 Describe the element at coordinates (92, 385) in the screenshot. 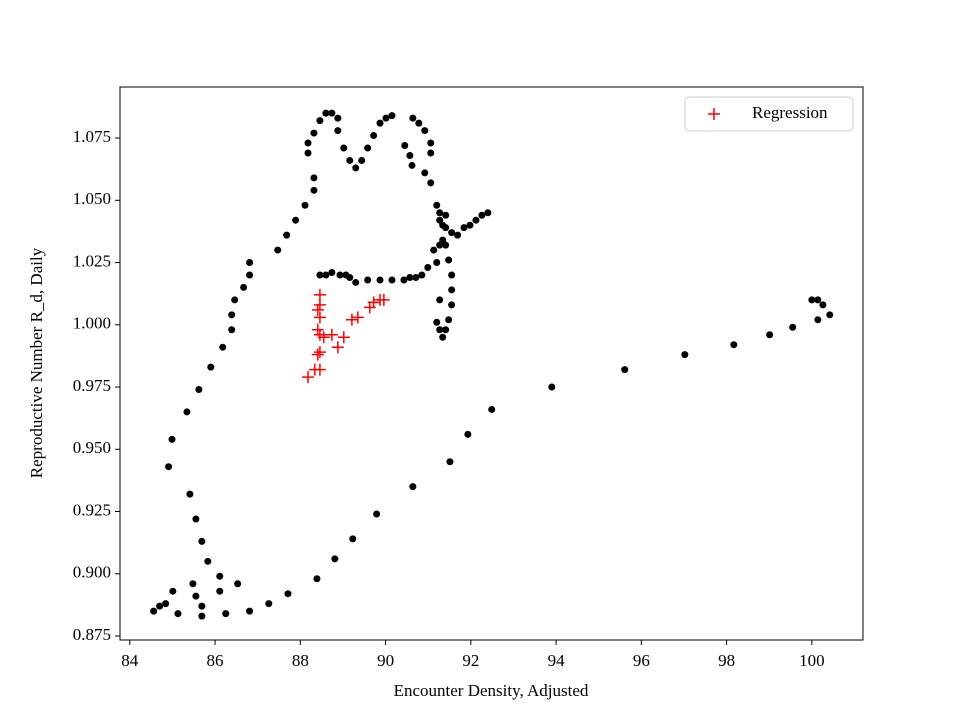

I see `y-tick-label: 0.975` at that location.